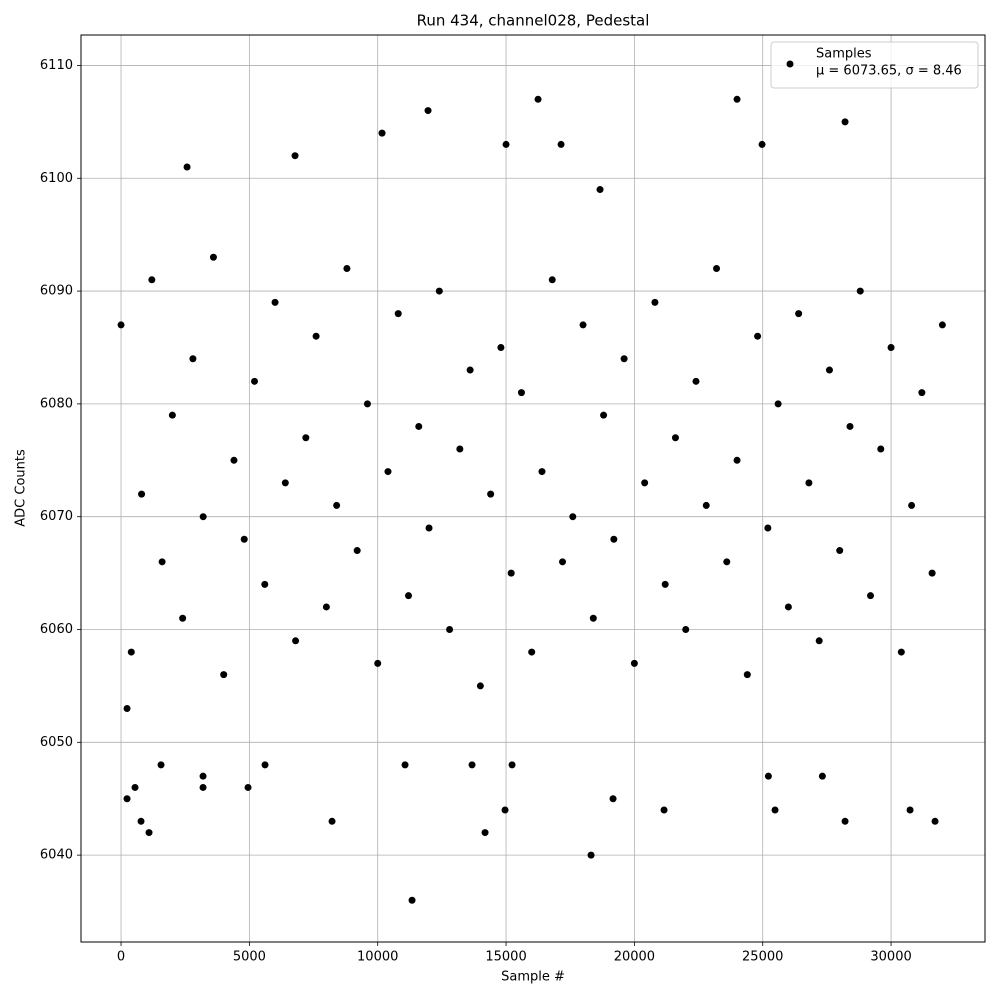 The width and height of the screenshot is (1000, 1004). Describe the element at coordinates (844, 54) in the screenshot. I see `legend-label: Samples` at that location.